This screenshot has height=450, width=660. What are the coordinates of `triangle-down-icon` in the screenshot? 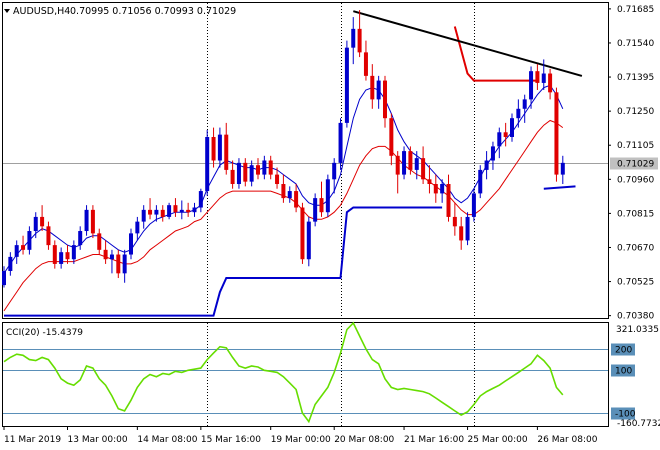 It's located at (7, 11).